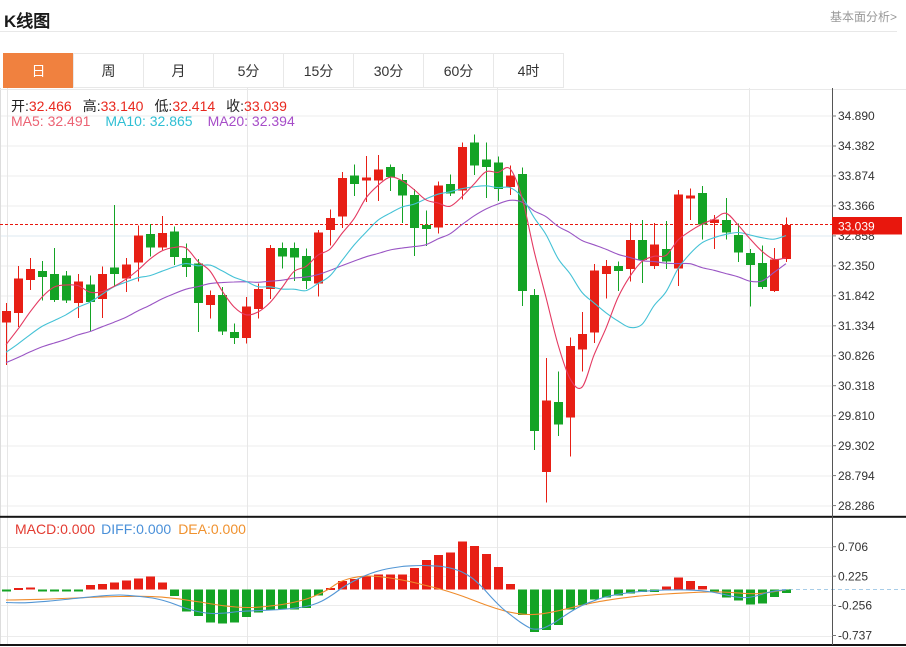 This screenshot has height=647, width=906. Describe the element at coordinates (856, 176) in the screenshot. I see `svg-text: 33.874` at that location.